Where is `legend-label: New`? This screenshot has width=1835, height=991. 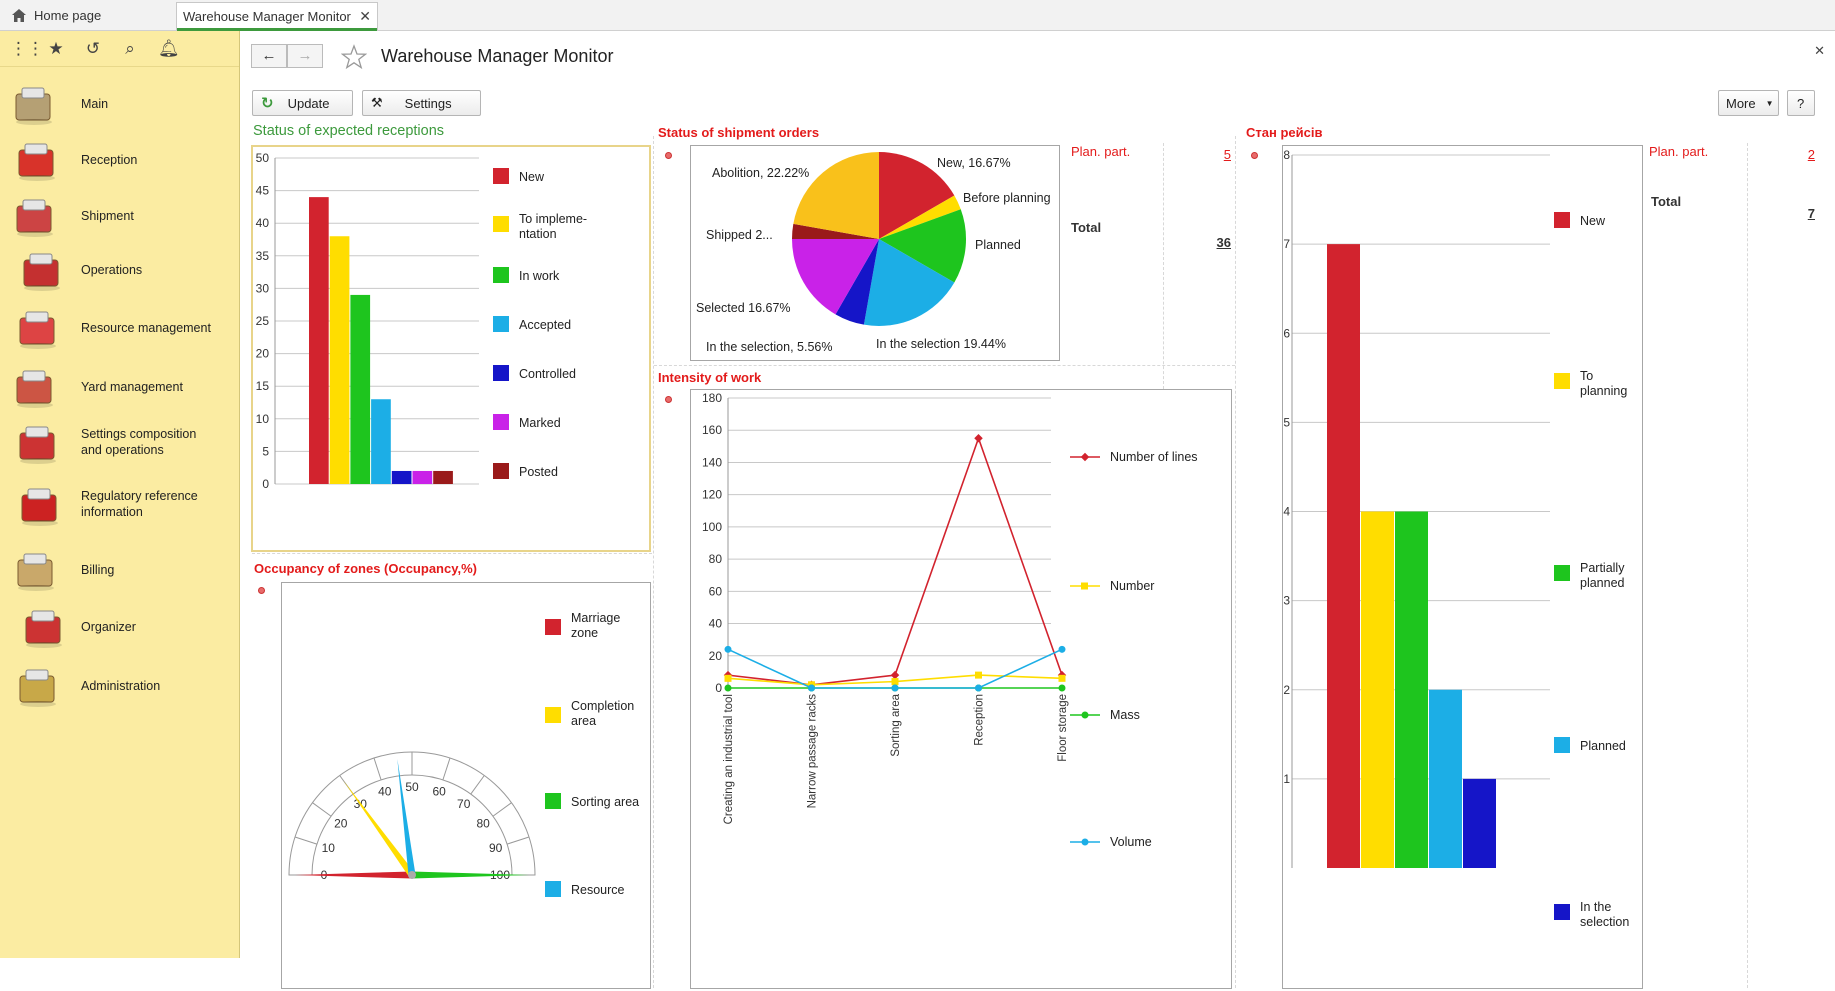
legend-label: New is located at coordinates (532, 177).